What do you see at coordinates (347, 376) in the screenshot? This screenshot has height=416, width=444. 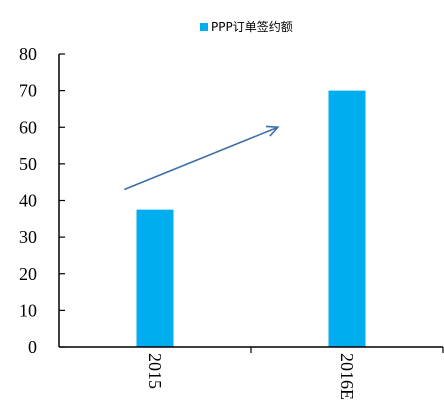 I see `x-category-label: 2016E` at bounding box center [347, 376].